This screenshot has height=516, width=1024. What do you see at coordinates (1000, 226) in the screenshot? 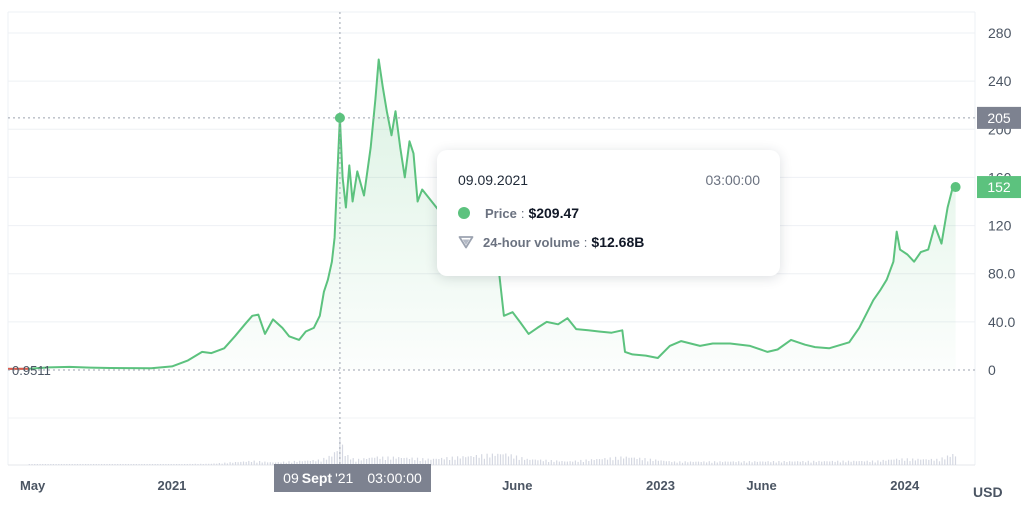
I see `y-tick-label: 120` at bounding box center [1000, 226].